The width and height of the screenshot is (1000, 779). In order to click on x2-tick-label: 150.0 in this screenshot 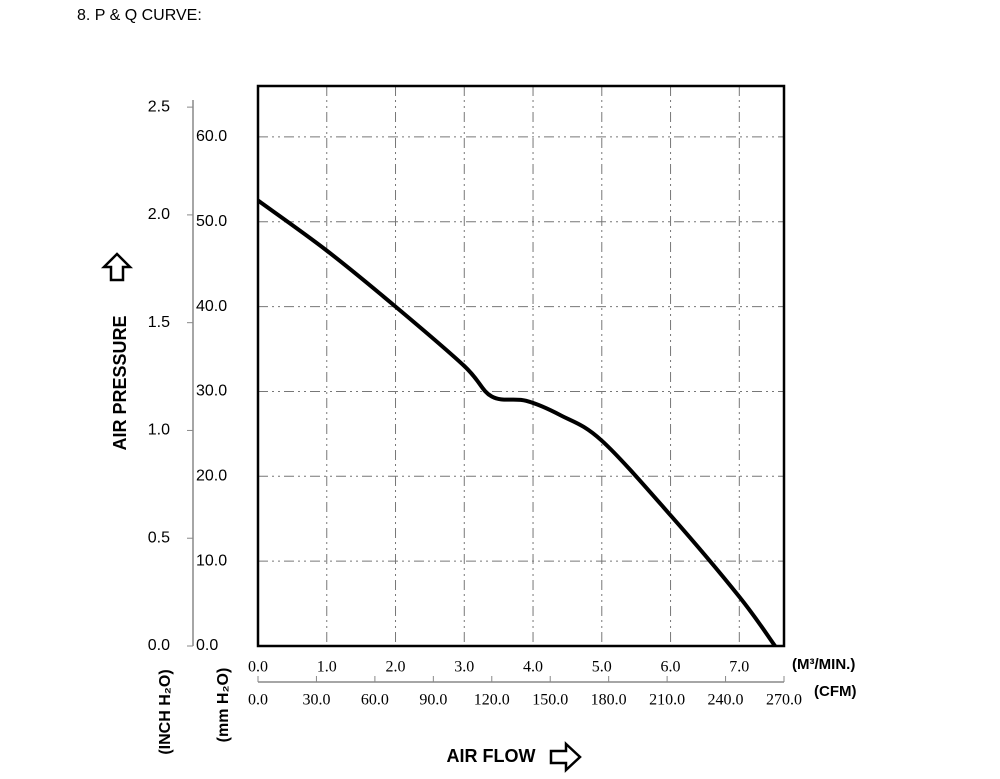, I will do `click(550, 700)`.